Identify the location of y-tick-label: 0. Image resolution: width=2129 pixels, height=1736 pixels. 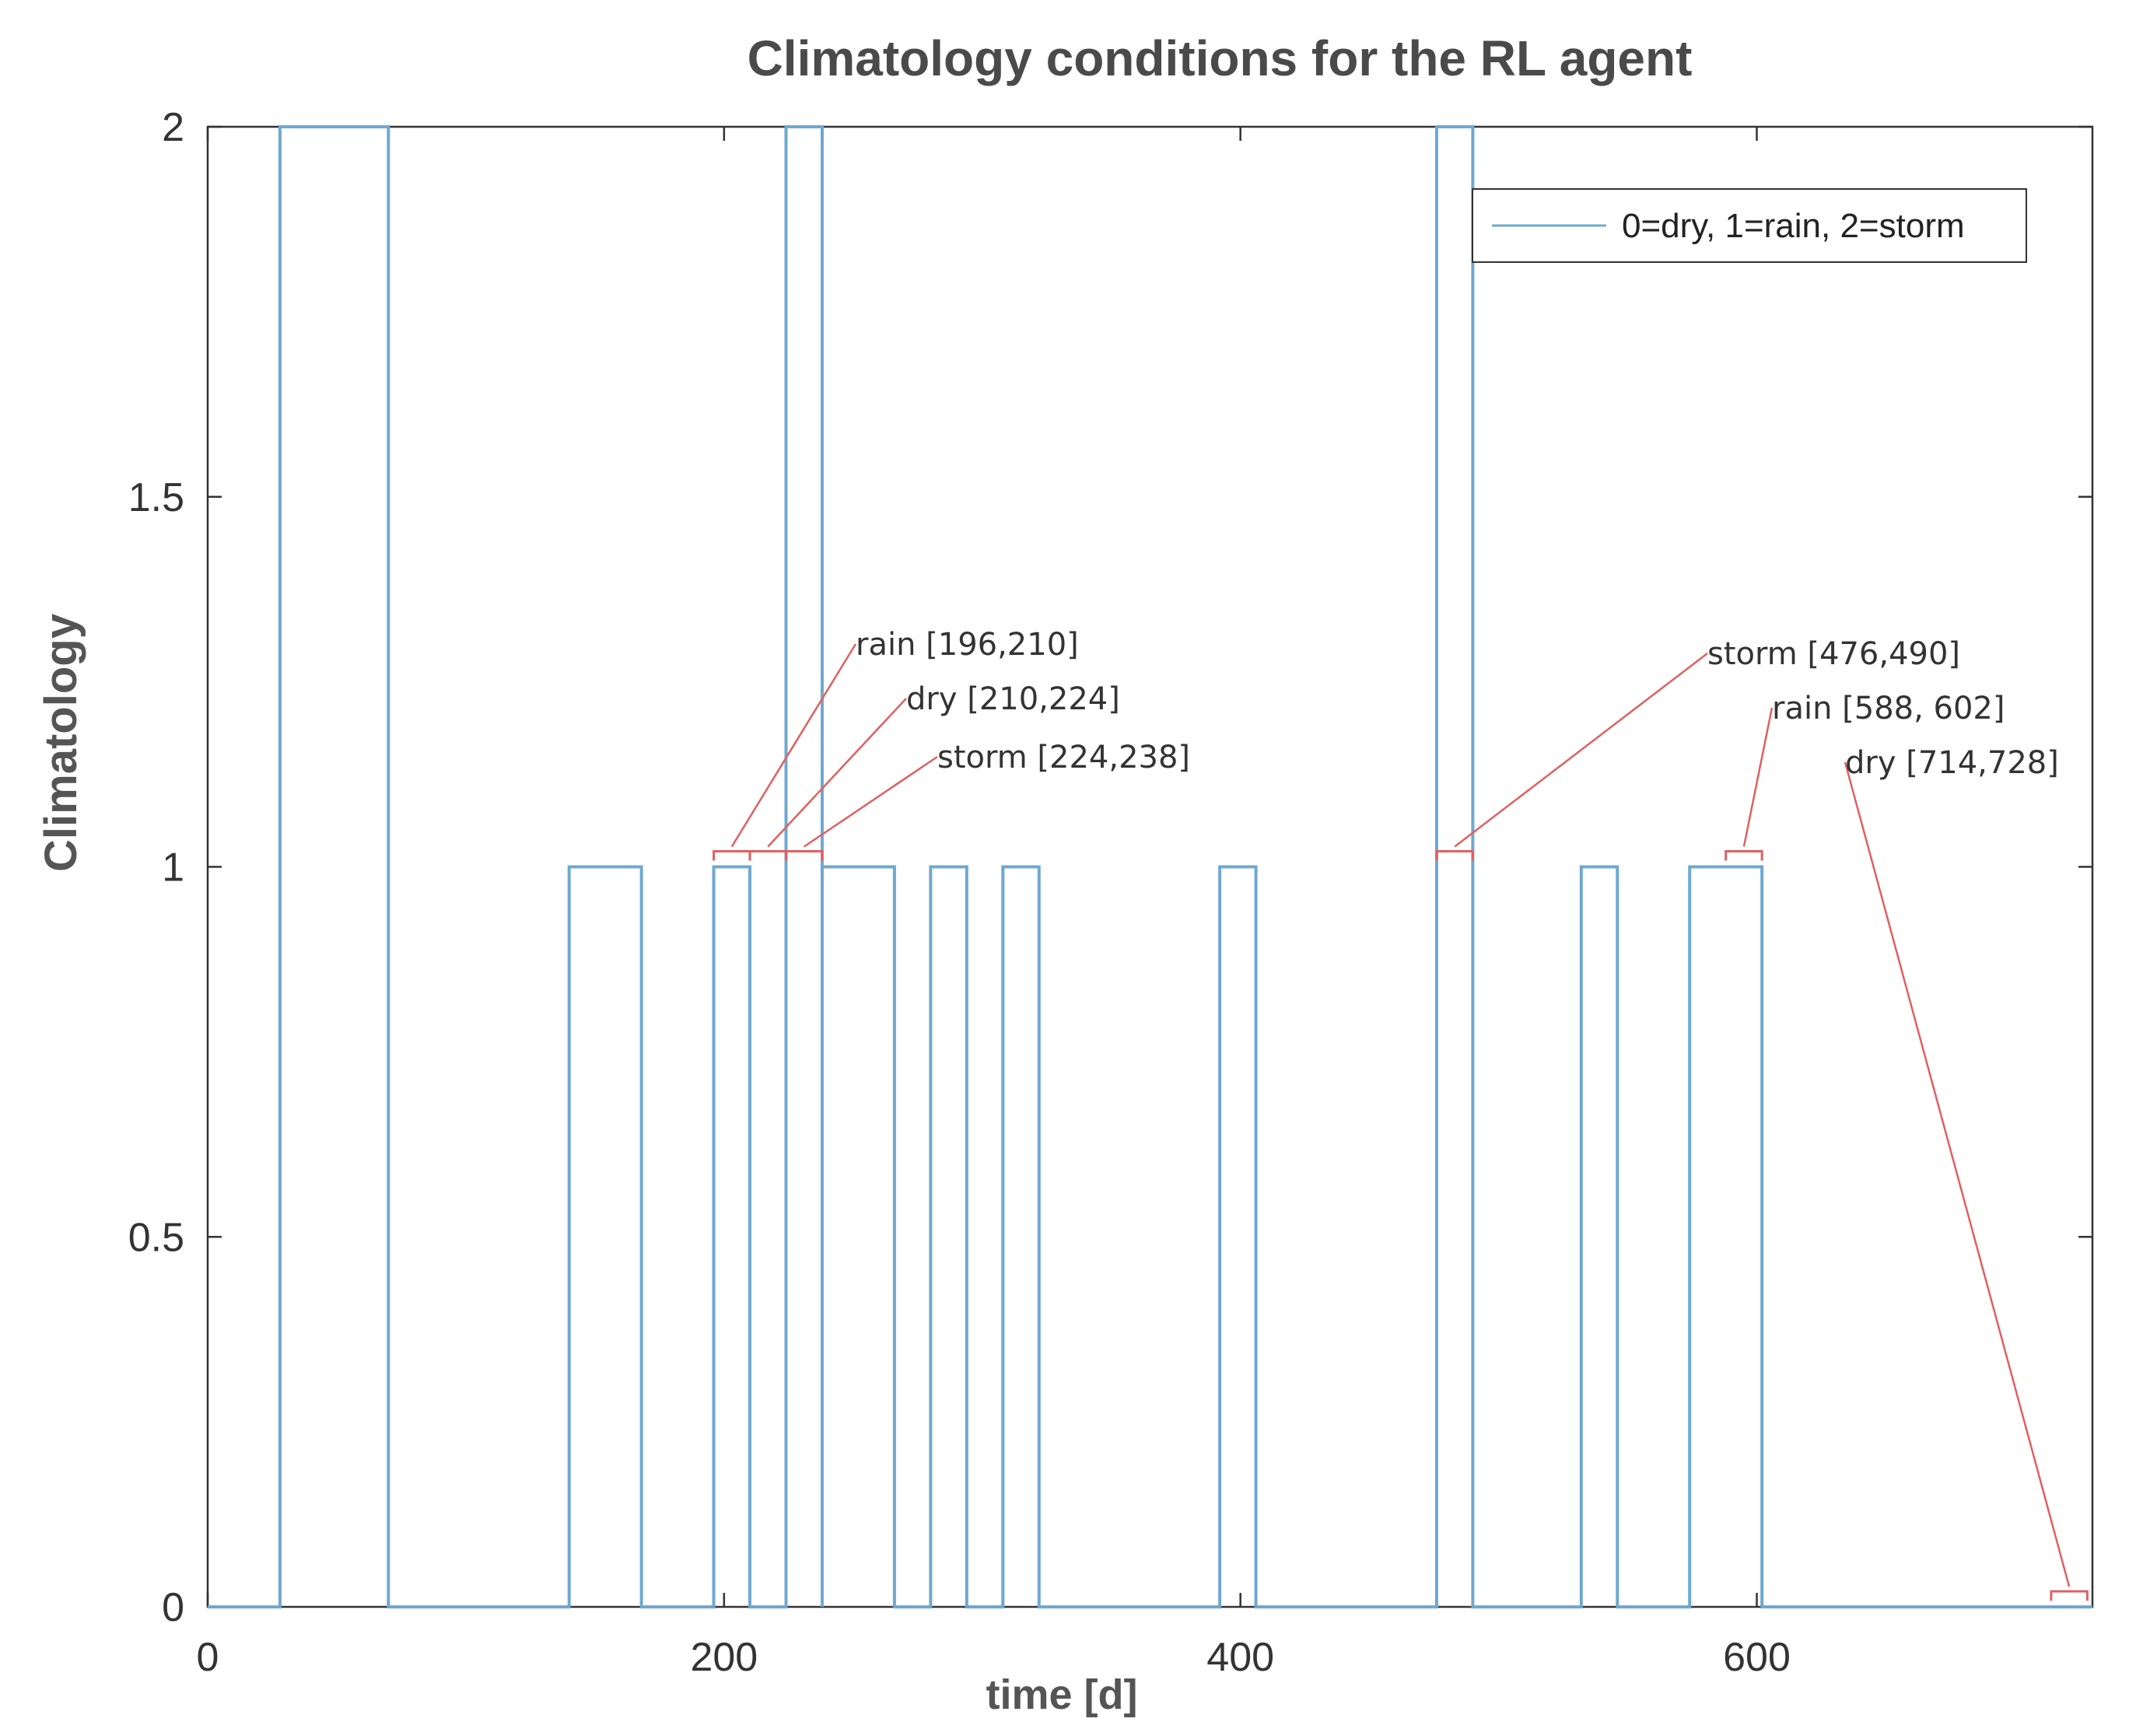
(173, 1607).